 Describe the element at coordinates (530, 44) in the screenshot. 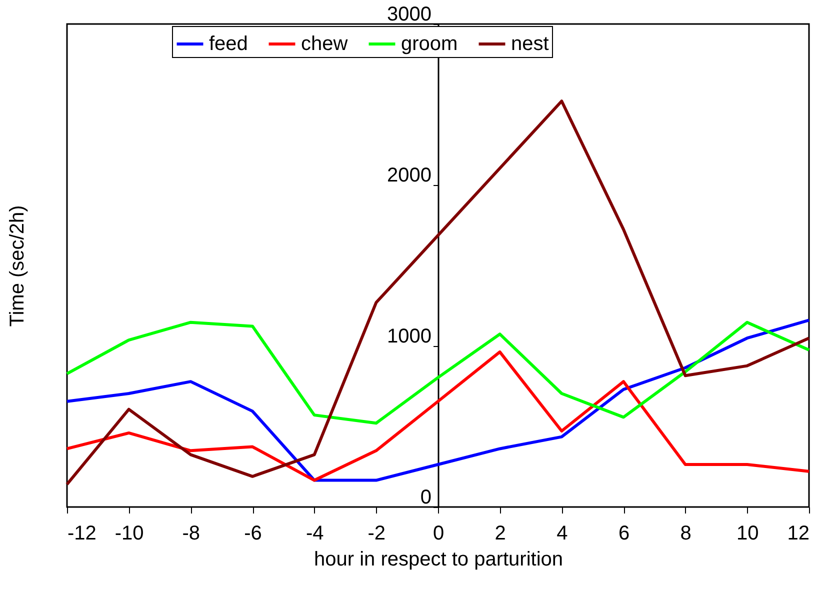

I see `legend-label: nest` at that location.